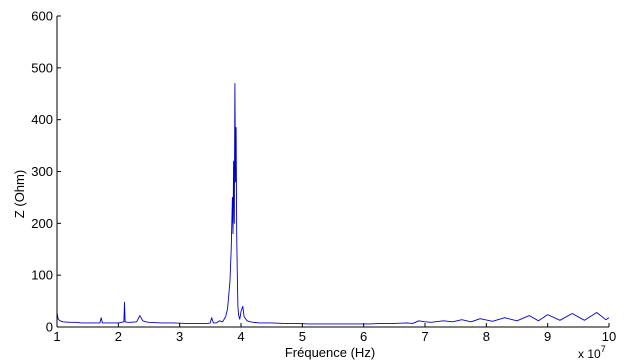 The image size is (626, 363). Describe the element at coordinates (118, 336) in the screenshot. I see `x-tick-label: 2` at that location.